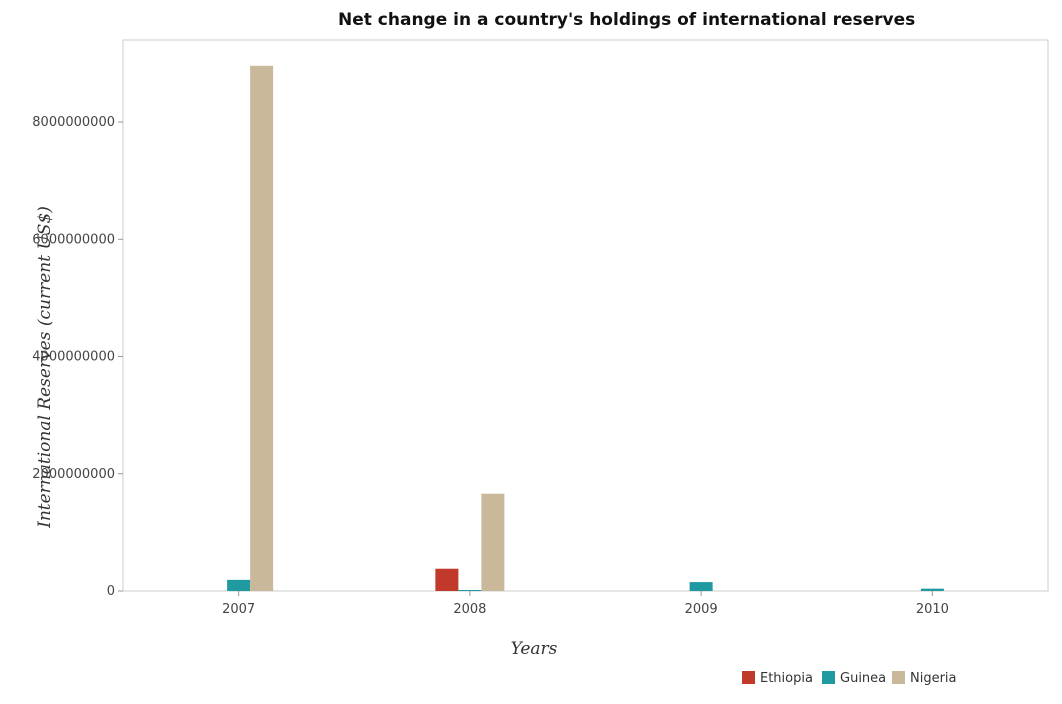 The width and height of the screenshot is (1062, 704). Describe the element at coordinates (111, 591) in the screenshot. I see `y-tick-label: 0` at that location.